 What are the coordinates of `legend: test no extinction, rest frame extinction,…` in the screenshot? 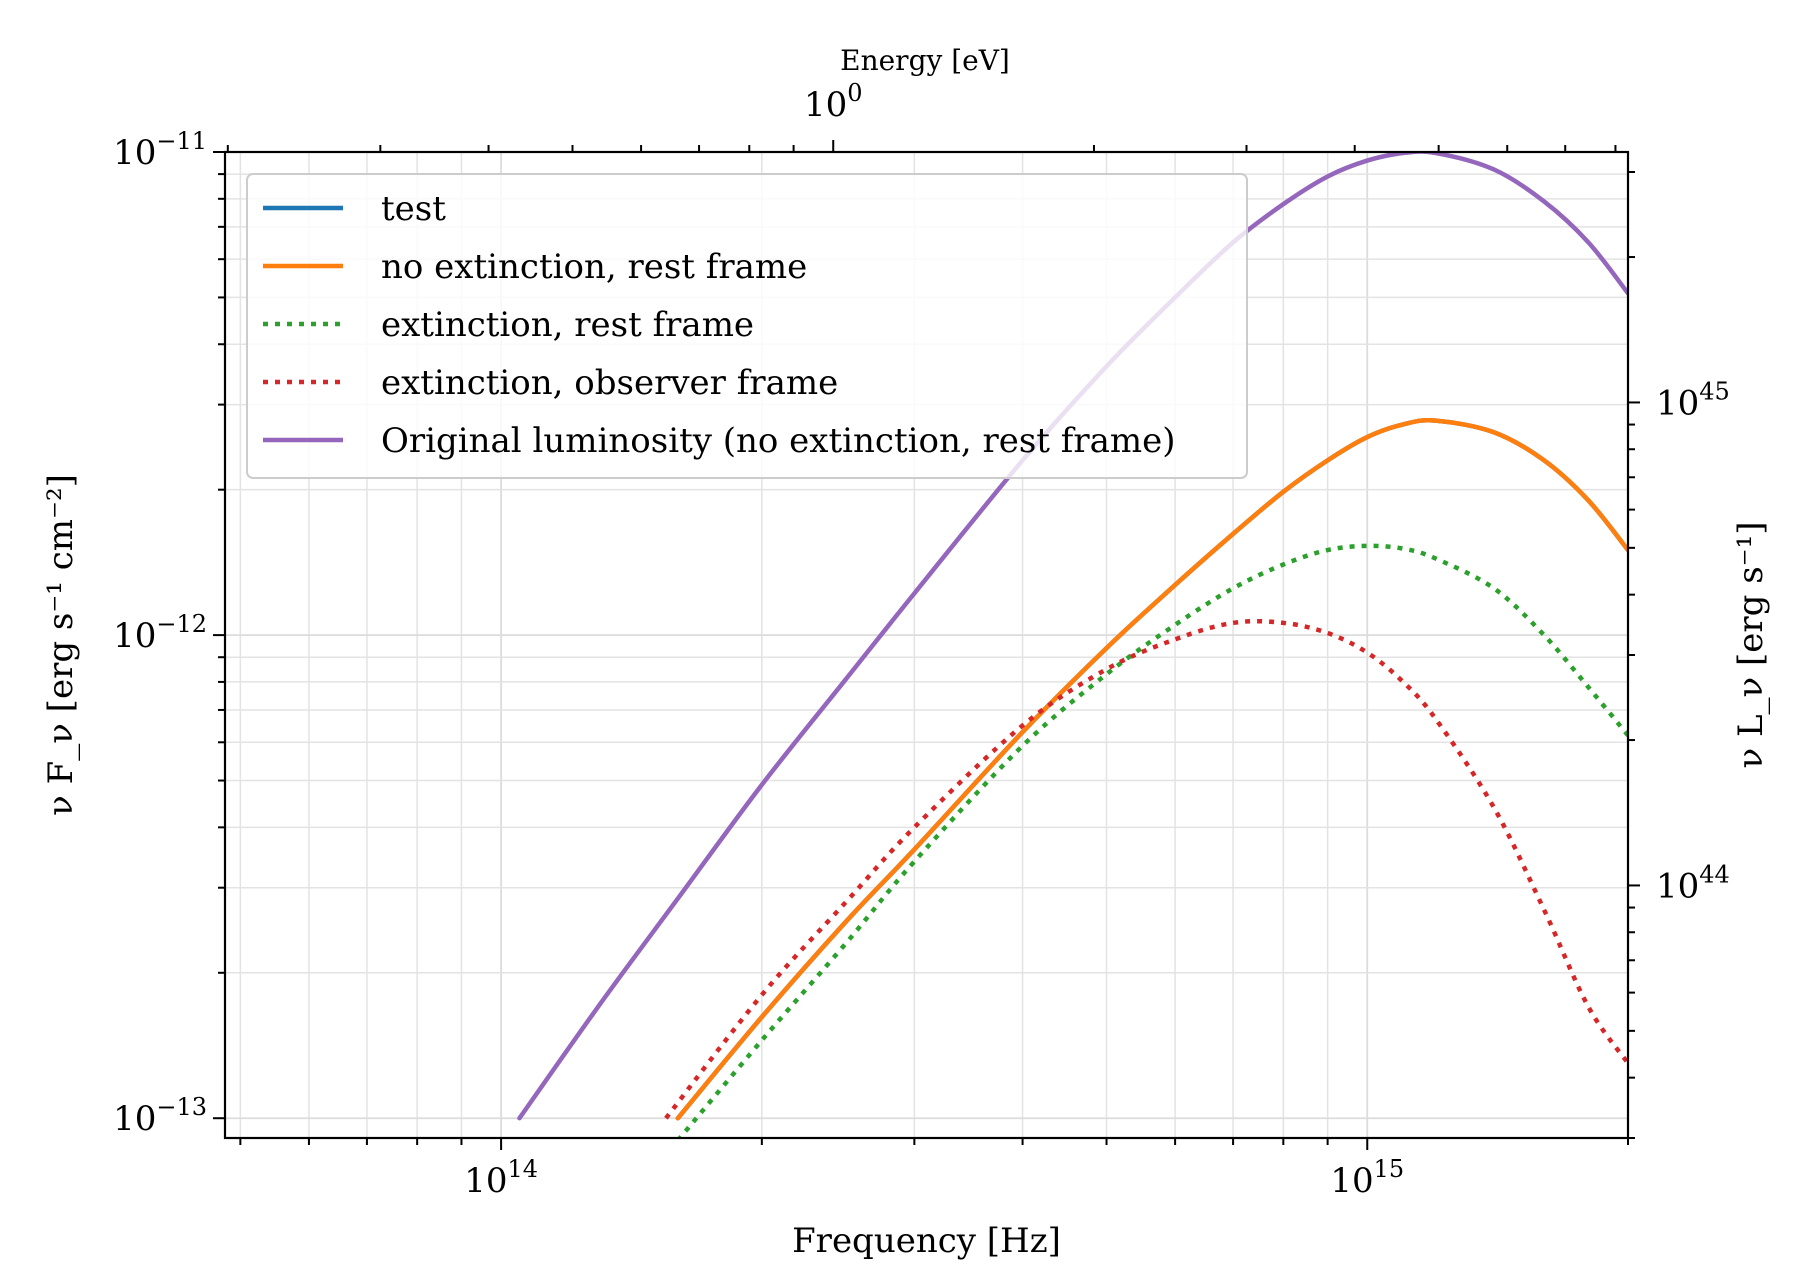 It's located at (747, 326).